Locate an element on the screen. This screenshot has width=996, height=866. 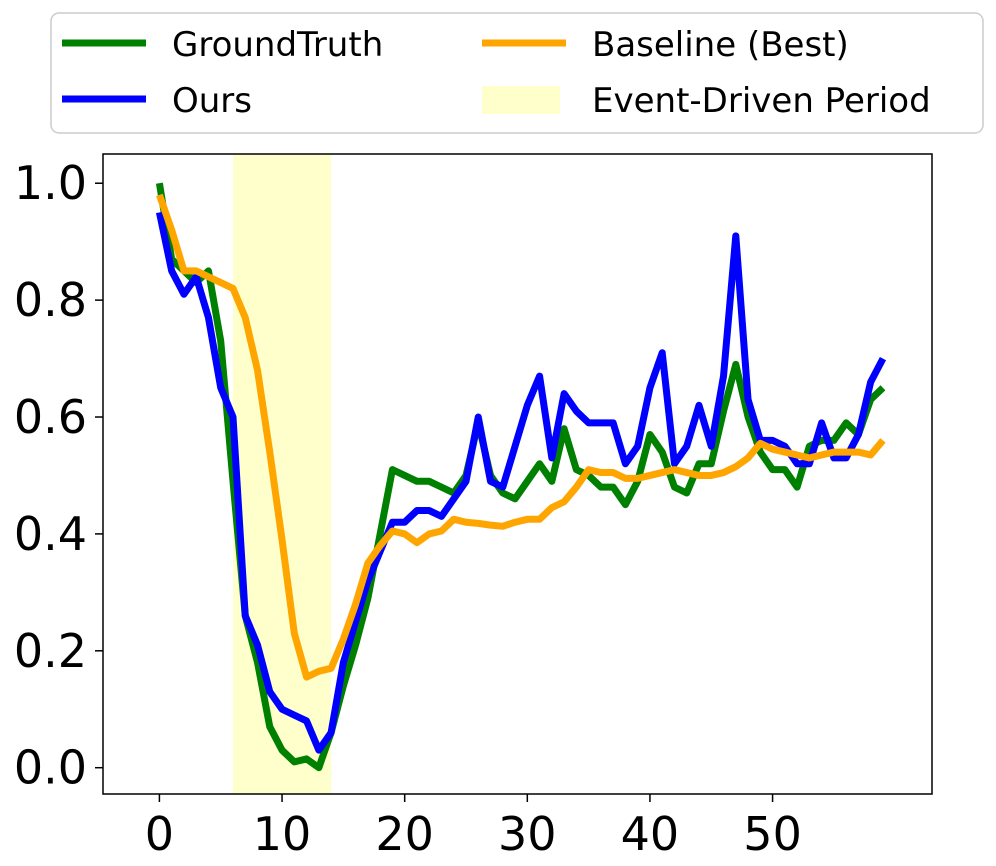
x-tick-label: 50 is located at coordinates (772, 834).